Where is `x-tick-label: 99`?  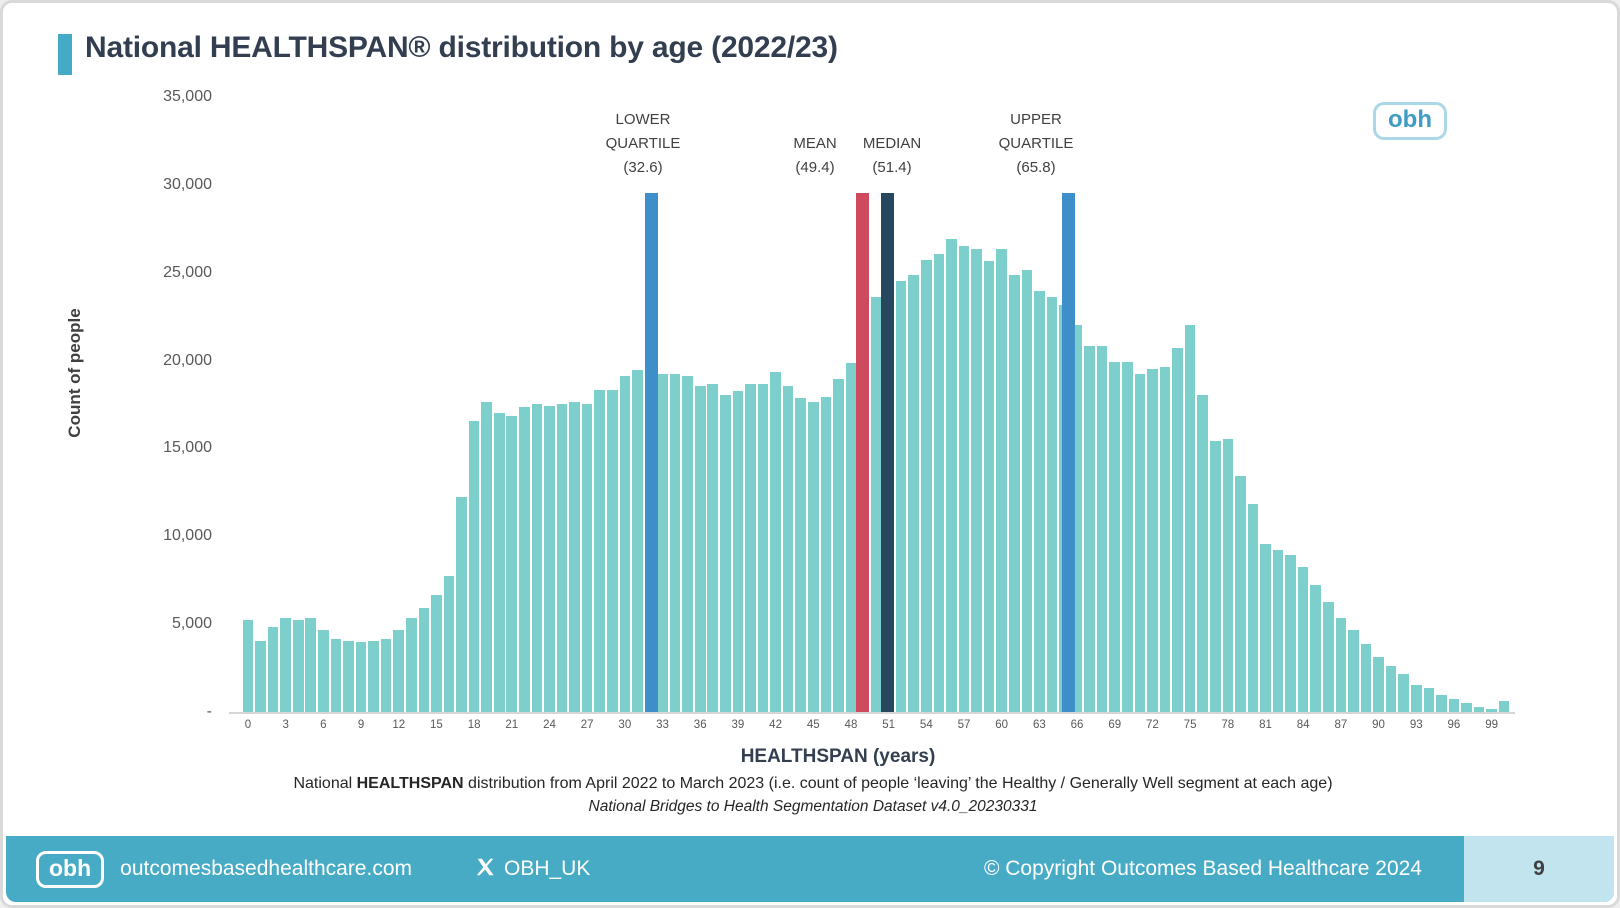
x-tick-label: 99 is located at coordinates (1491, 725).